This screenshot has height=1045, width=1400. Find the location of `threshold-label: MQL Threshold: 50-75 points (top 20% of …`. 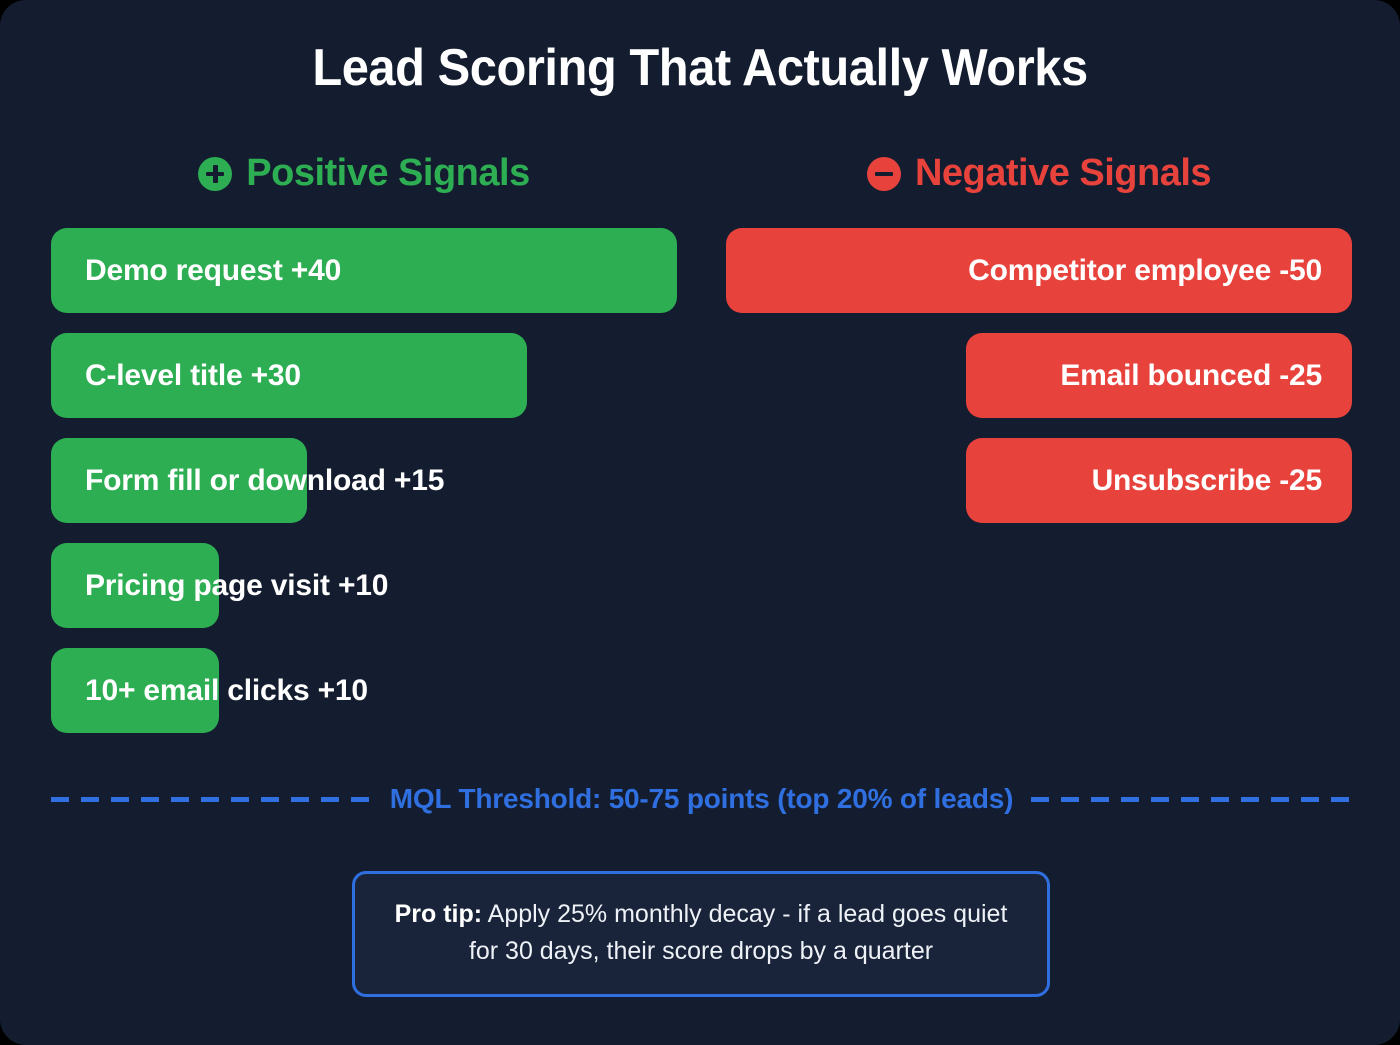

threshold-label: MQL Threshold: 50-75 points (top 20% of … is located at coordinates (701, 798).